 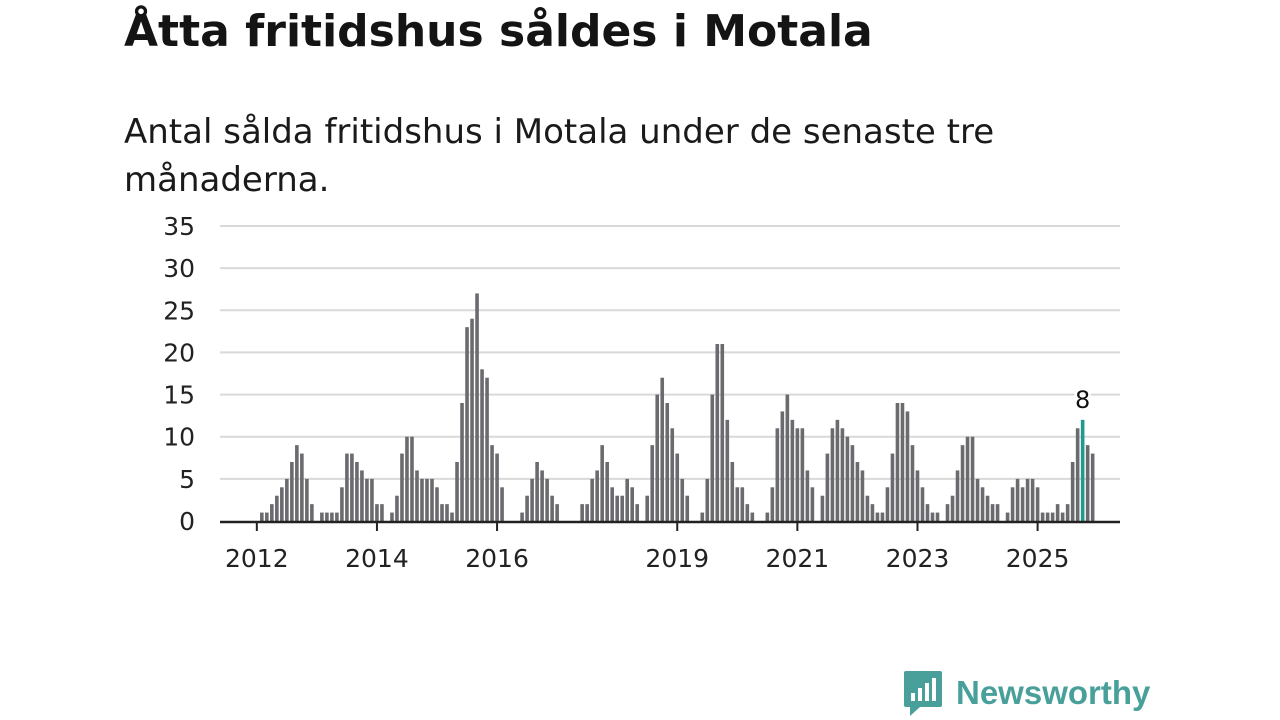 I want to click on x-tick-label: 2023, so click(x=918, y=558).